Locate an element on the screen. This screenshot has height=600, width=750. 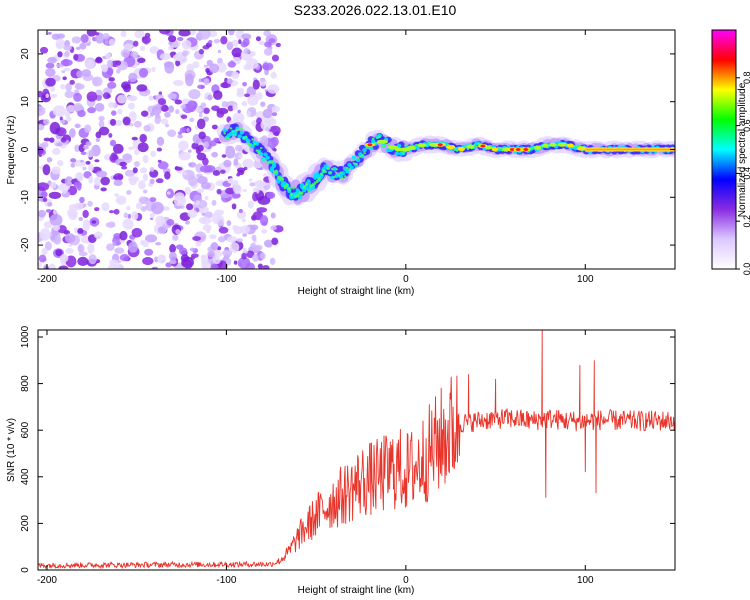
spectrogram-y-tick-label: 20 is located at coordinates (25, 54).